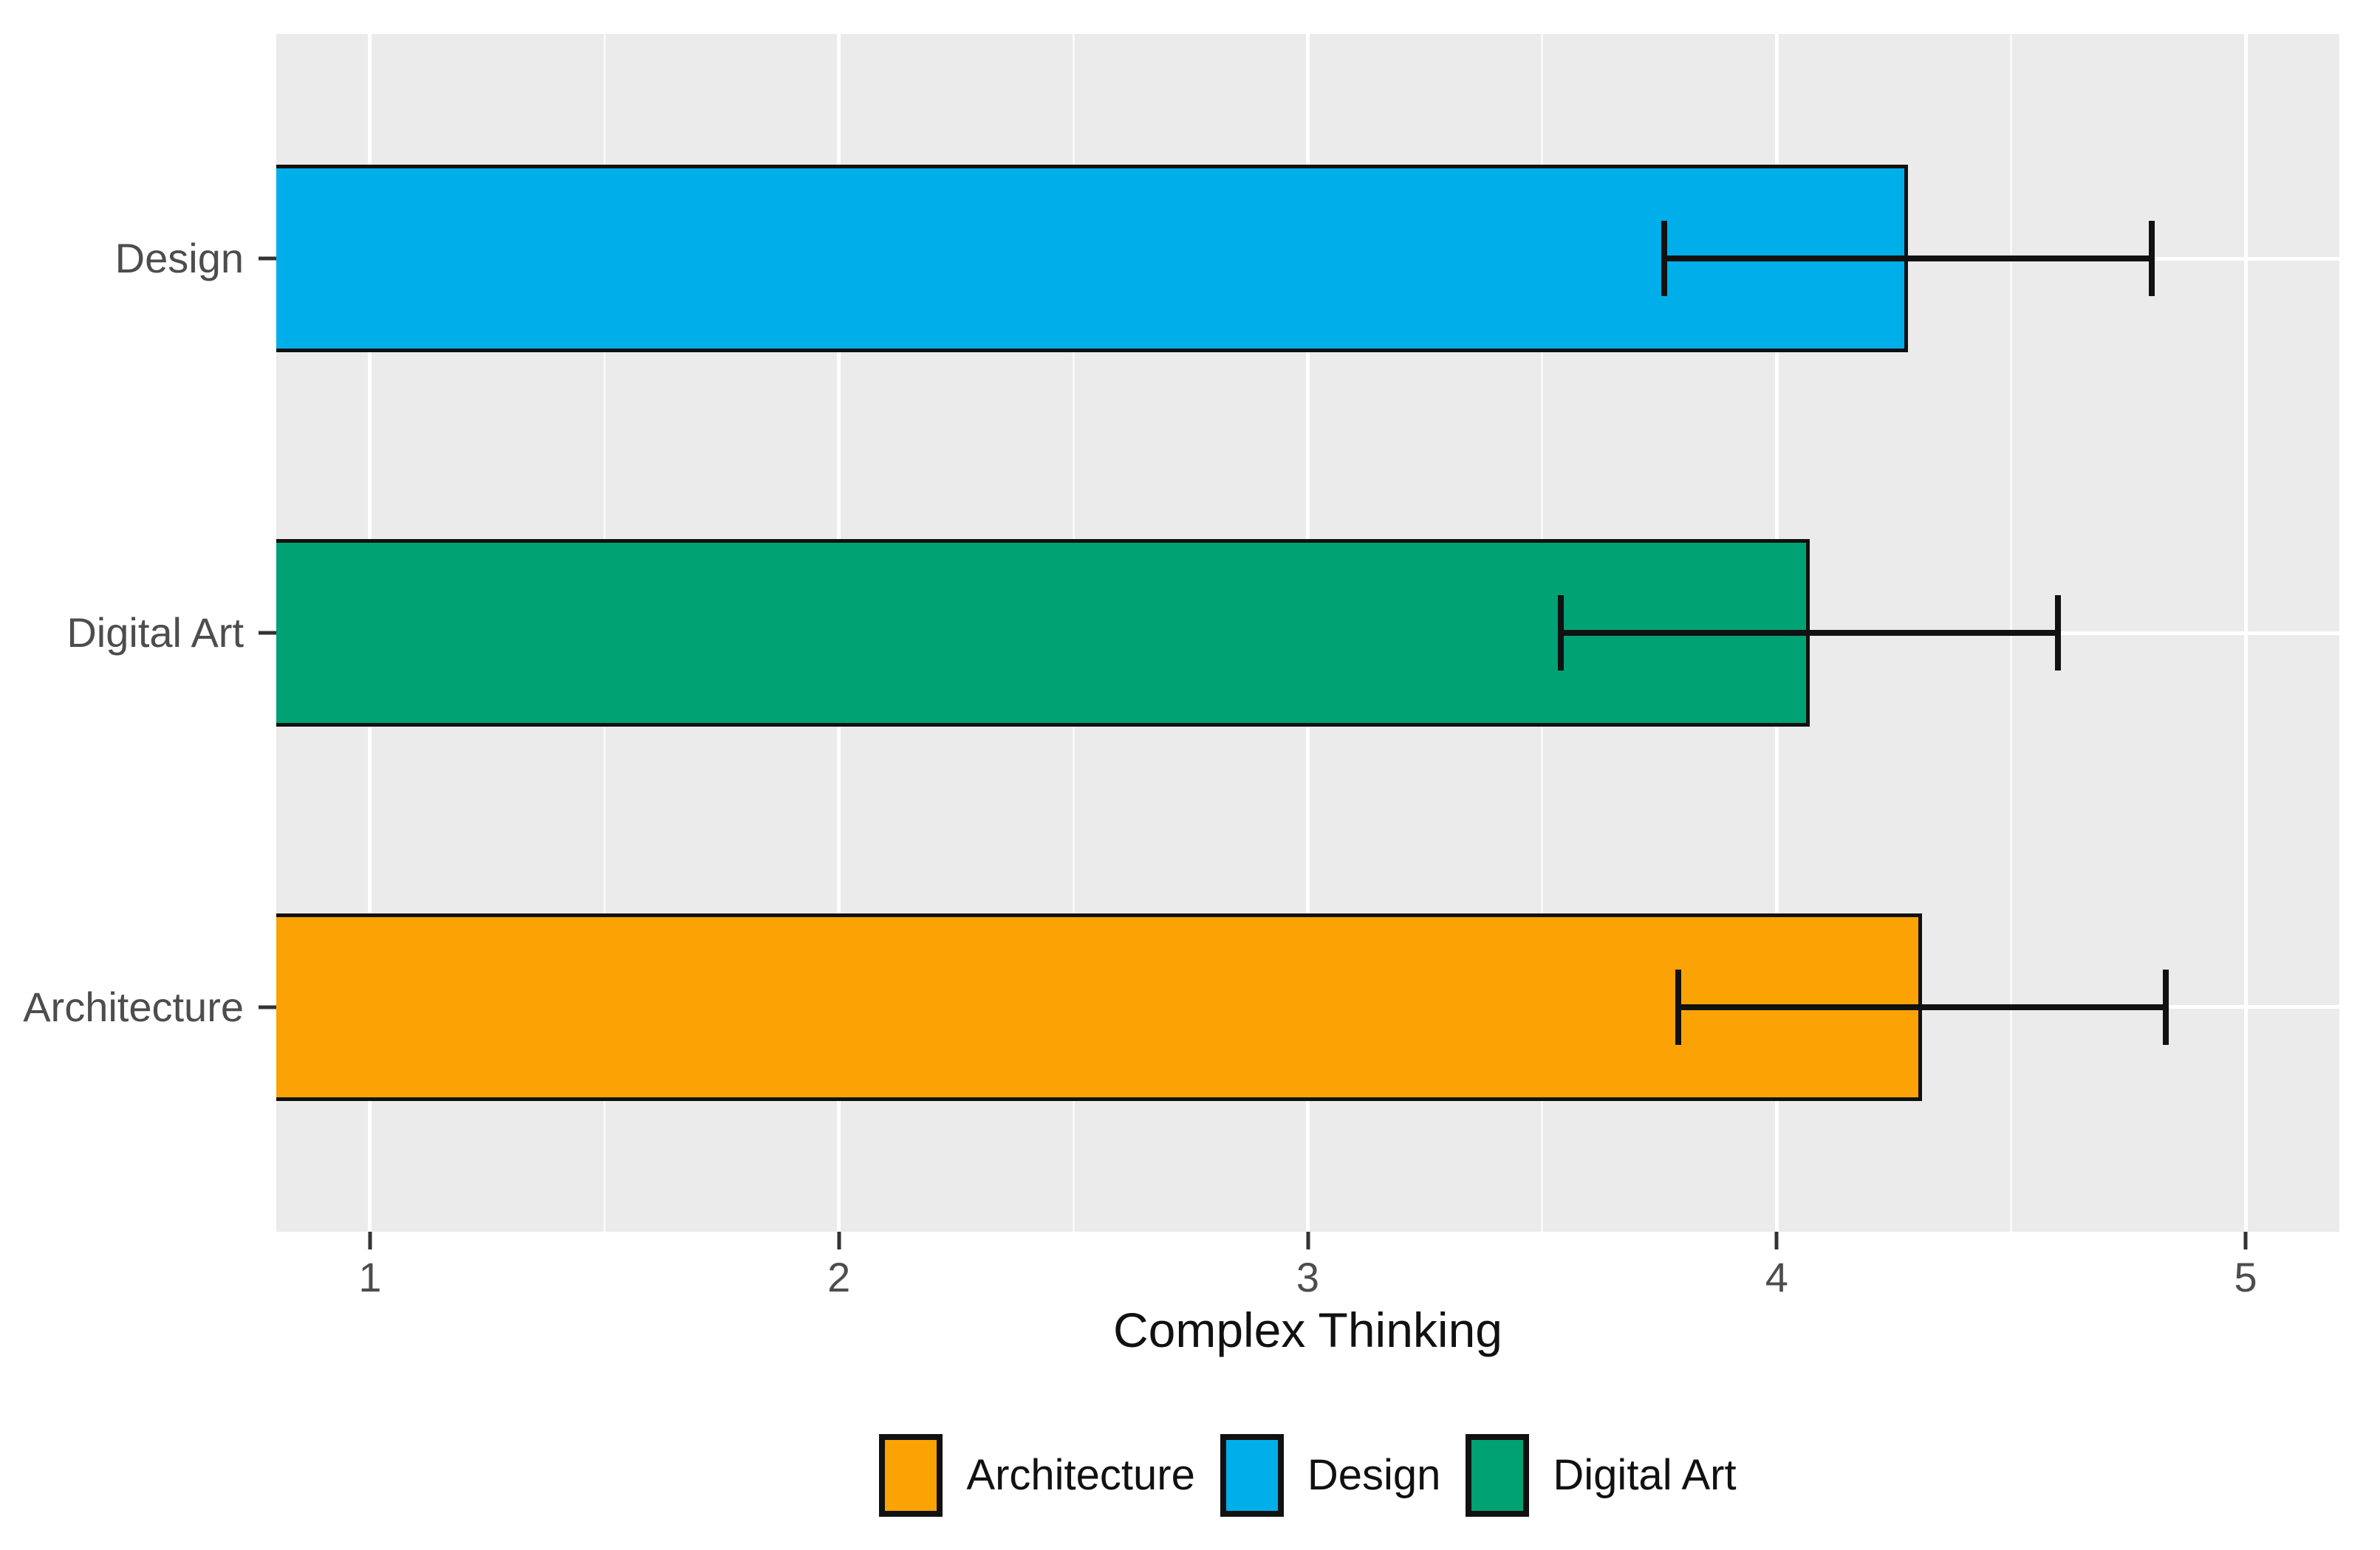  What do you see at coordinates (179, 258) in the screenshot?
I see `y-axis-label: Design` at bounding box center [179, 258].